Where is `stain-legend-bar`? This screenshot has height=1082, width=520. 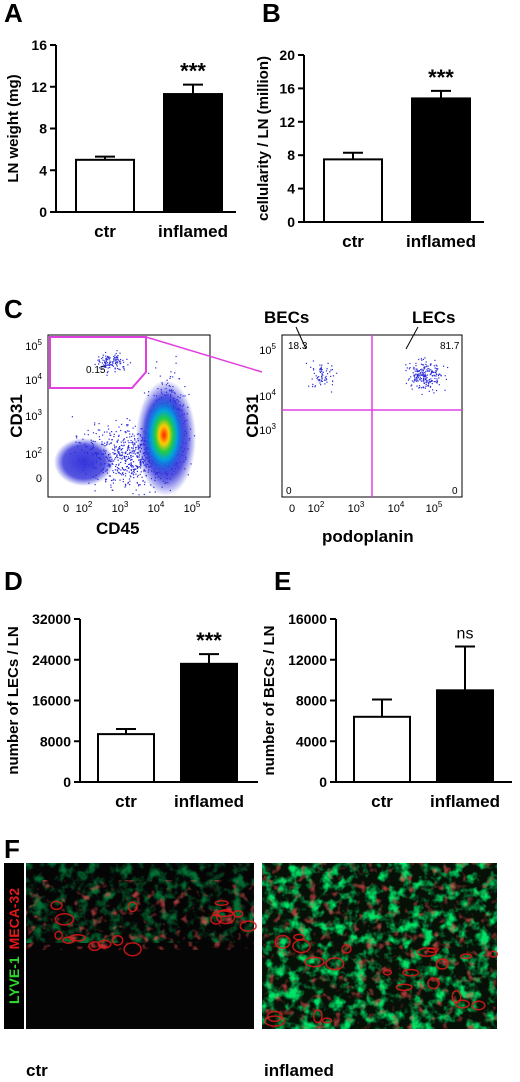
stain-legend-bar is located at coordinates (14, 946).